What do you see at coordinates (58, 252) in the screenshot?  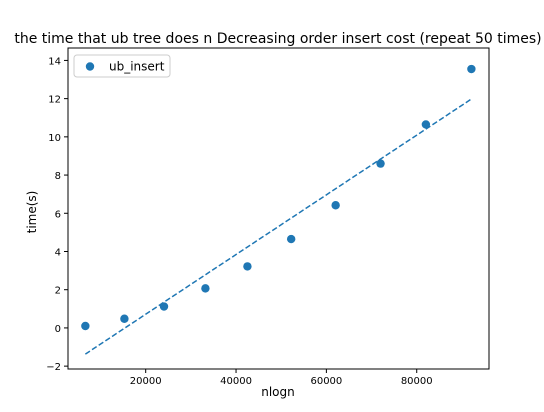 I see `y-tick-label: 4` at bounding box center [58, 252].